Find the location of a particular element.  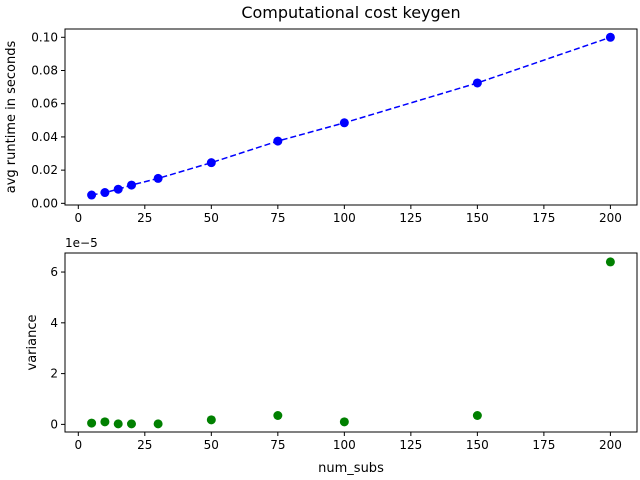

y-tick-label: 0.02 is located at coordinates (44, 170).